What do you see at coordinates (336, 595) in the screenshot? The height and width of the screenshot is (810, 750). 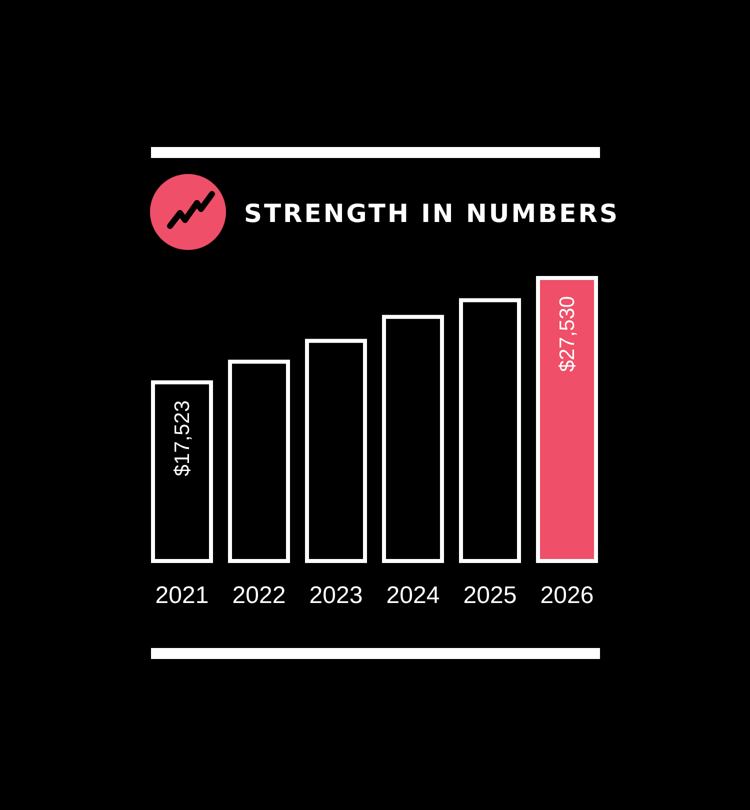 I see `x-tick-label: 2023` at bounding box center [336, 595].